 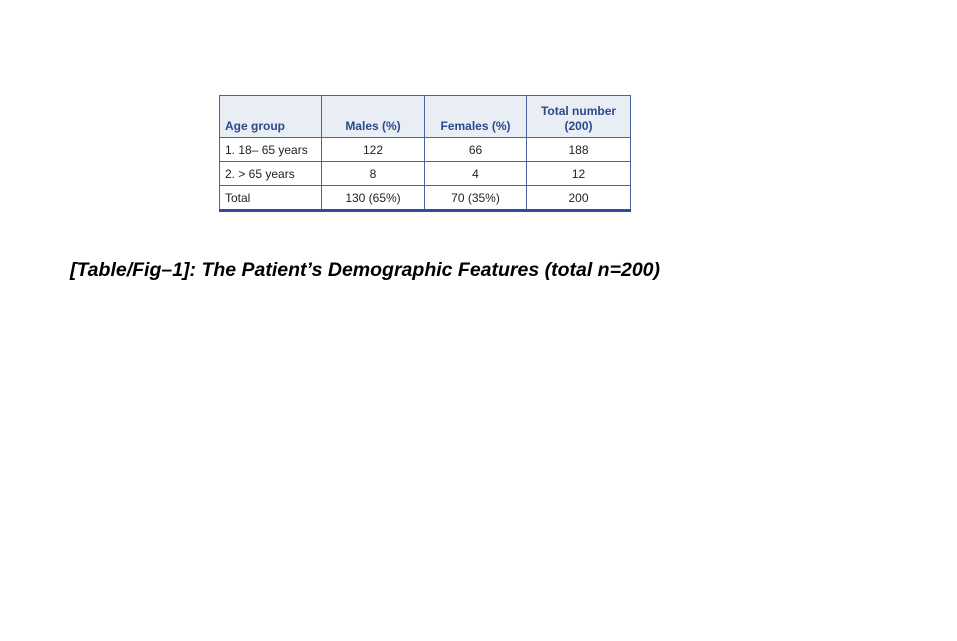 What do you see at coordinates (578, 198) in the screenshot?
I see `cell-total: 200` at bounding box center [578, 198].